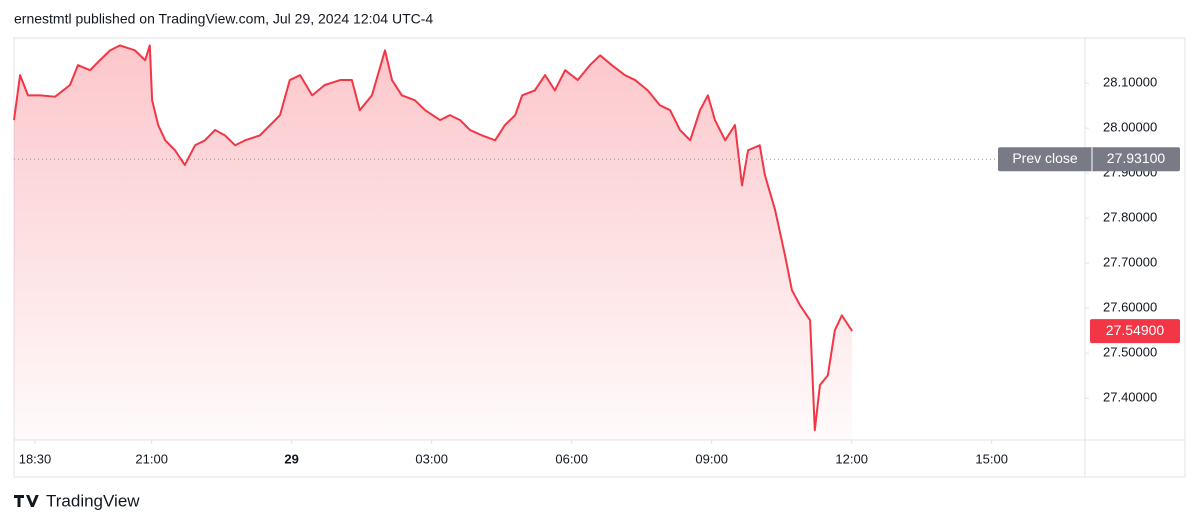  I want to click on x-tick-label: 29, so click(291, 458).